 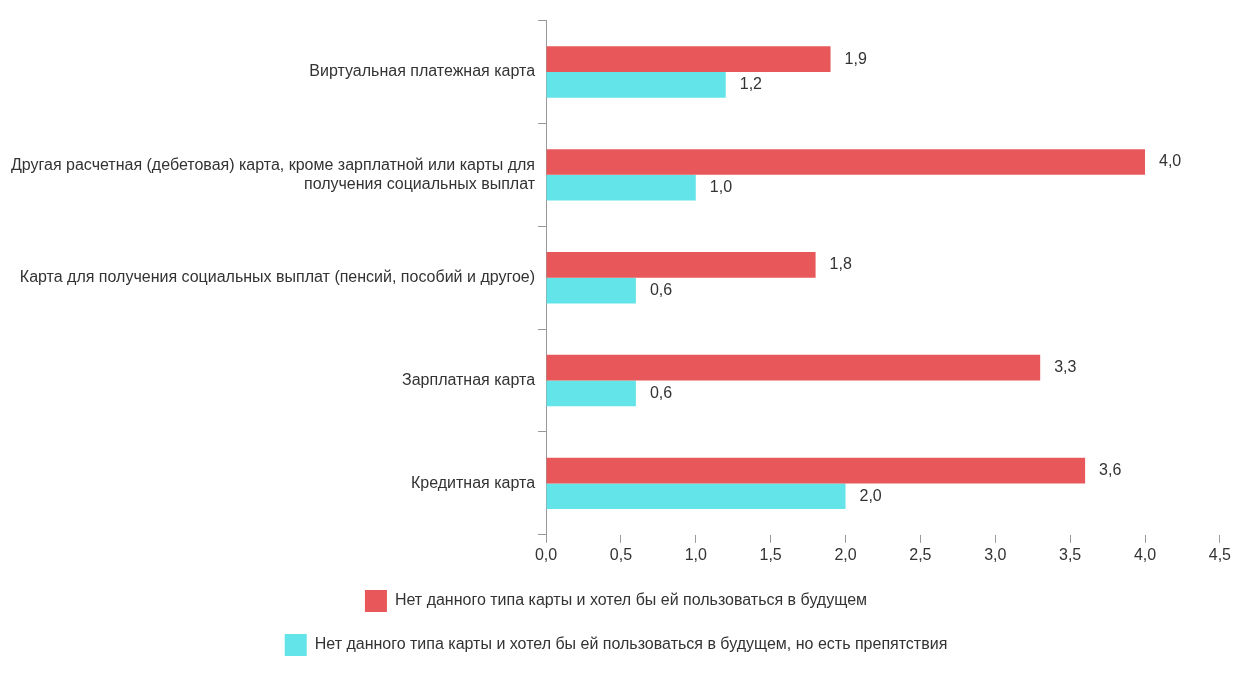 I want to click on y-tick-label: Карта для получения социальных выплат (пенсий, пособий и другое), so click(x=277, y=277).